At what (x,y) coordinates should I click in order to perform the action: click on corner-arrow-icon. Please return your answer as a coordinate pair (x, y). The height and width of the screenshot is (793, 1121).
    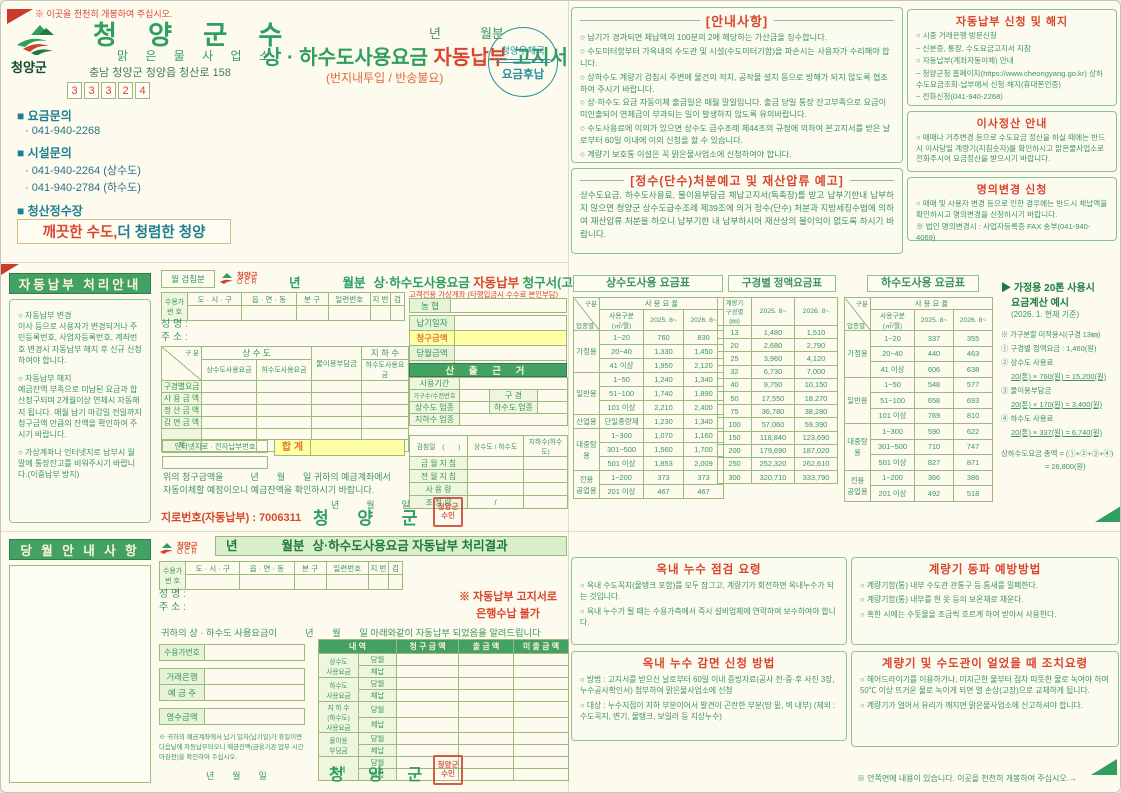
    Looking at the image, I should click on (20, 16).